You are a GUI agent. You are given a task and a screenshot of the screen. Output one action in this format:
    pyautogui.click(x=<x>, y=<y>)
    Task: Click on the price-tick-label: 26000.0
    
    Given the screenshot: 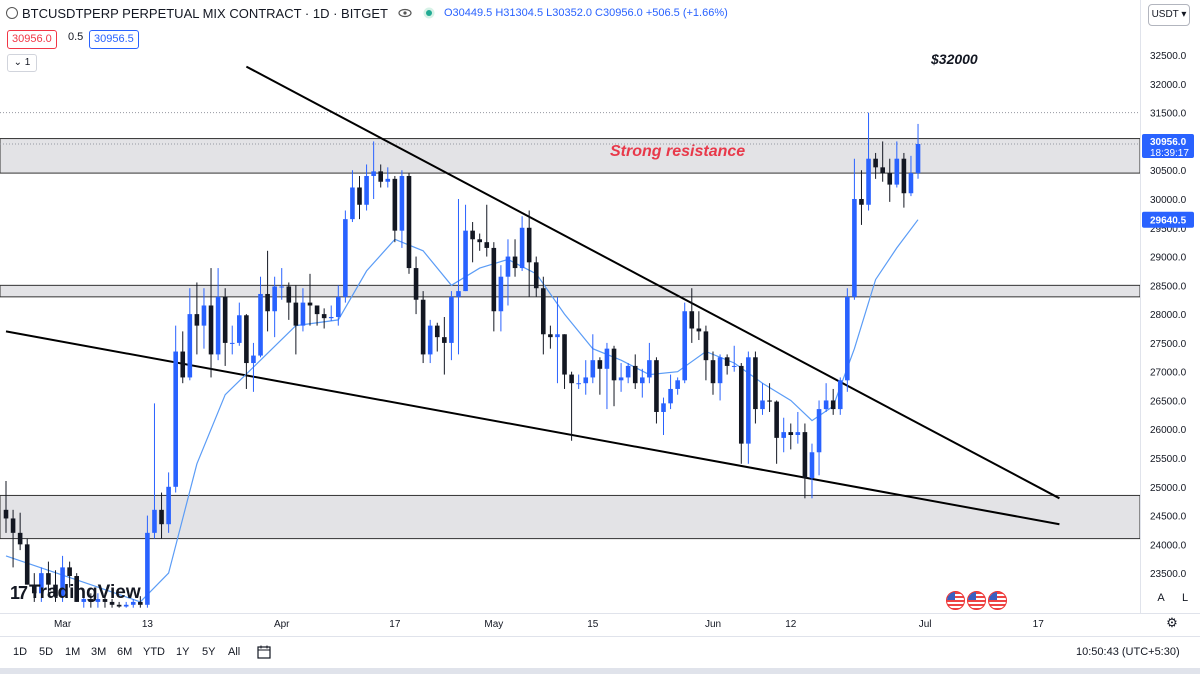 What is the action you would take?
    pyautogui.click(x=1168, y=430)
    